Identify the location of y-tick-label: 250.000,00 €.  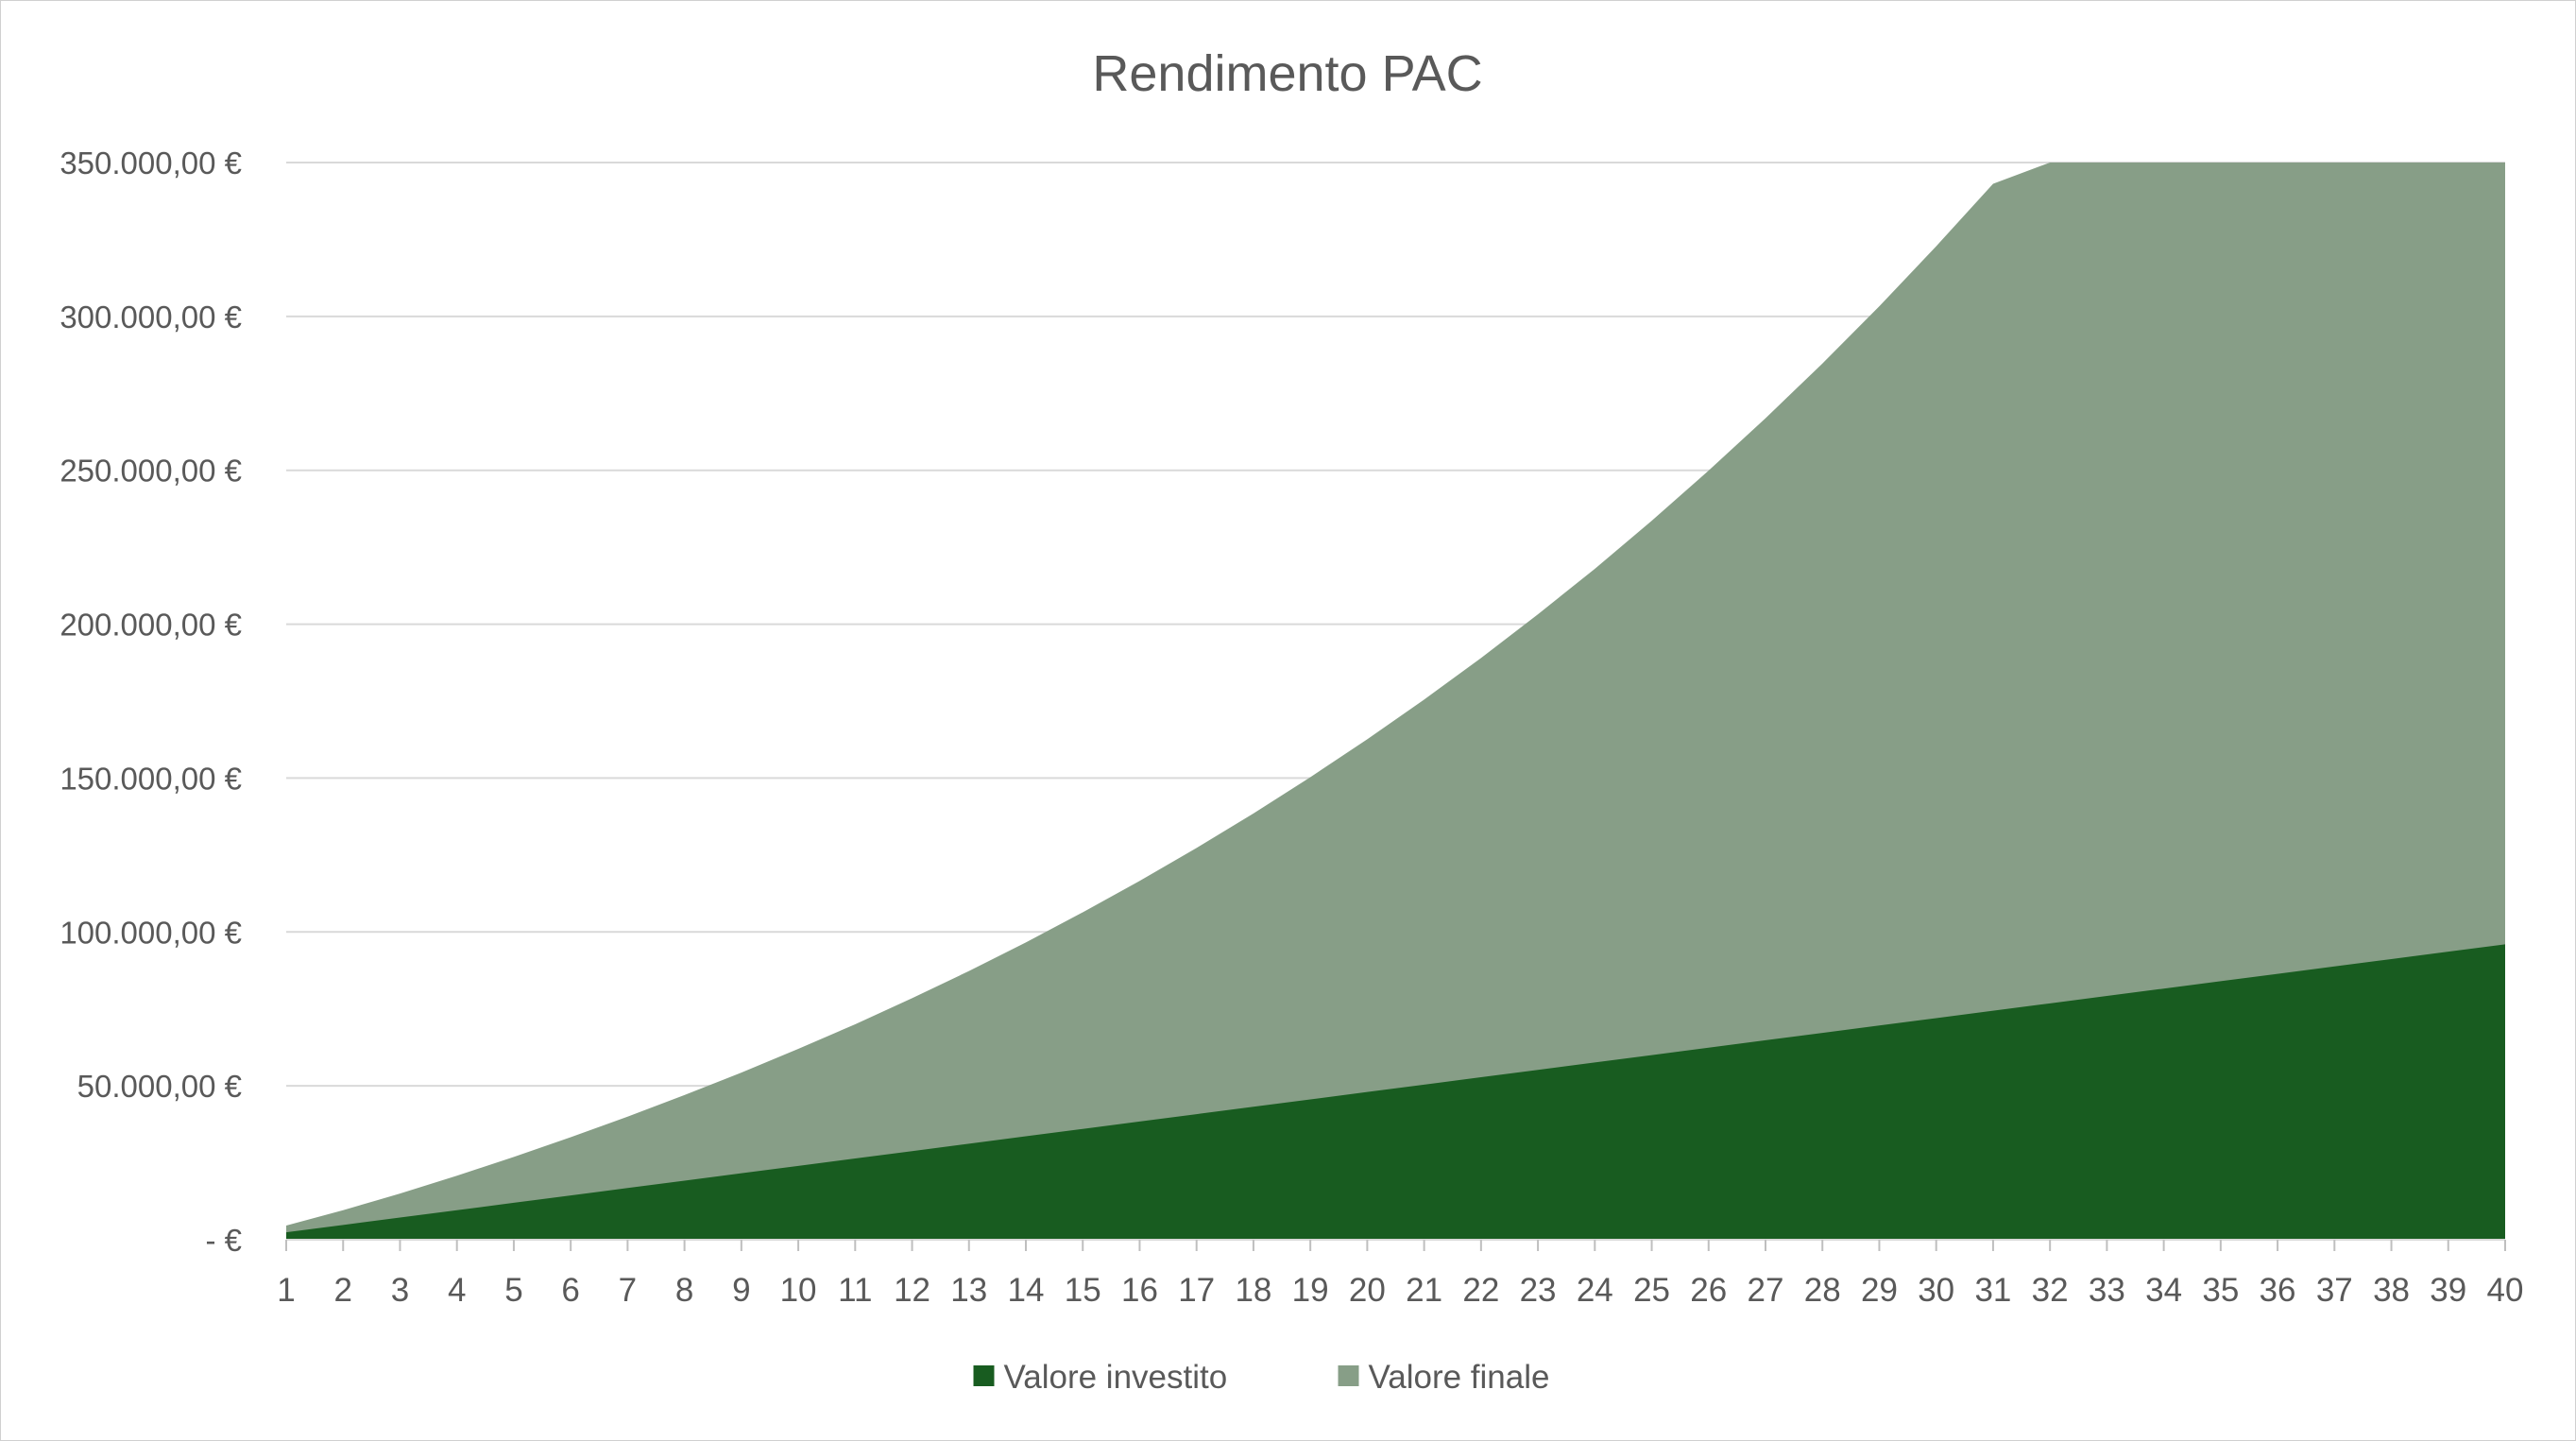
(151, 472).